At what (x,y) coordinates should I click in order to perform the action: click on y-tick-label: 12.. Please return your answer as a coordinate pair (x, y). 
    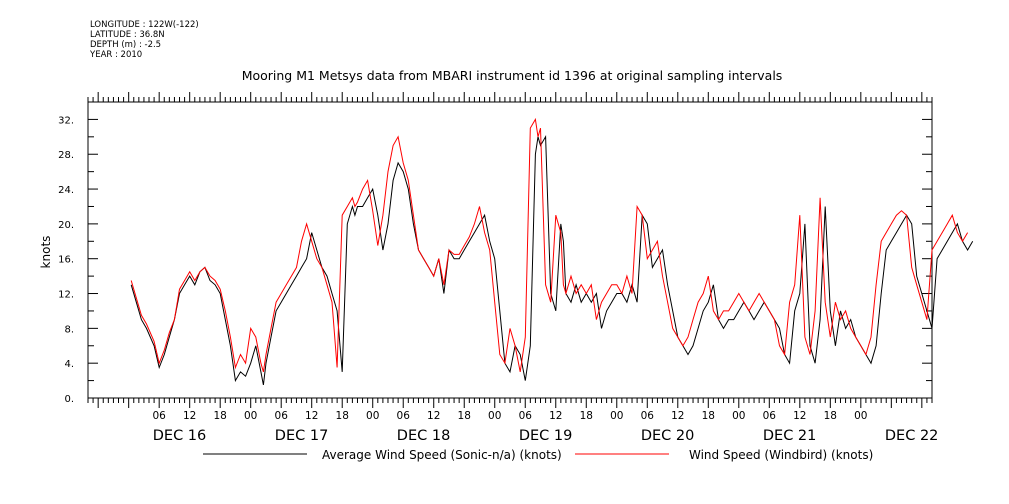
    Looking at the image, I should click on (66, 295).